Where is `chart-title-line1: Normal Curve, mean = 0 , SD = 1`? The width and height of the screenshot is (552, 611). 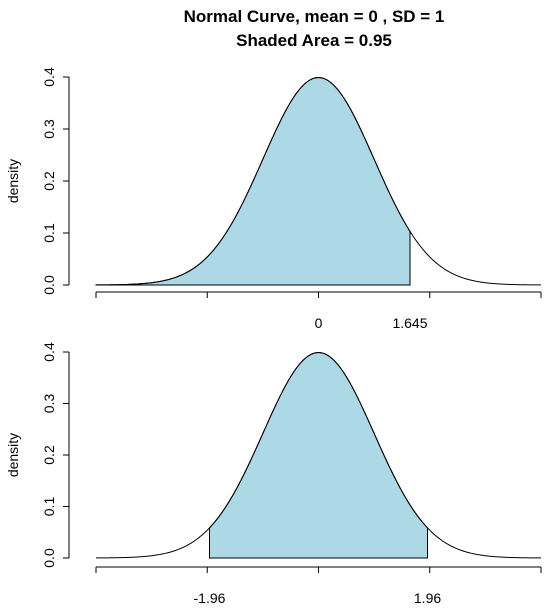 chart-title-line1: Normal Curve, mean = 0 , SD = 1 is located at coordinates (314, 16).